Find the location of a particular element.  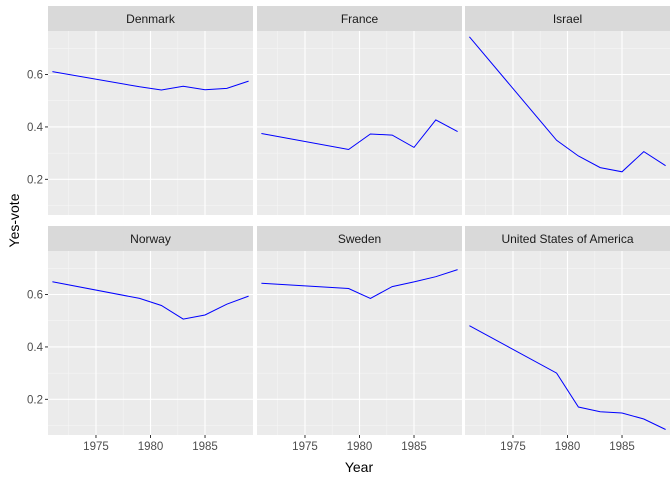

panel-strip-label: France is located at coordinates (360, 19).